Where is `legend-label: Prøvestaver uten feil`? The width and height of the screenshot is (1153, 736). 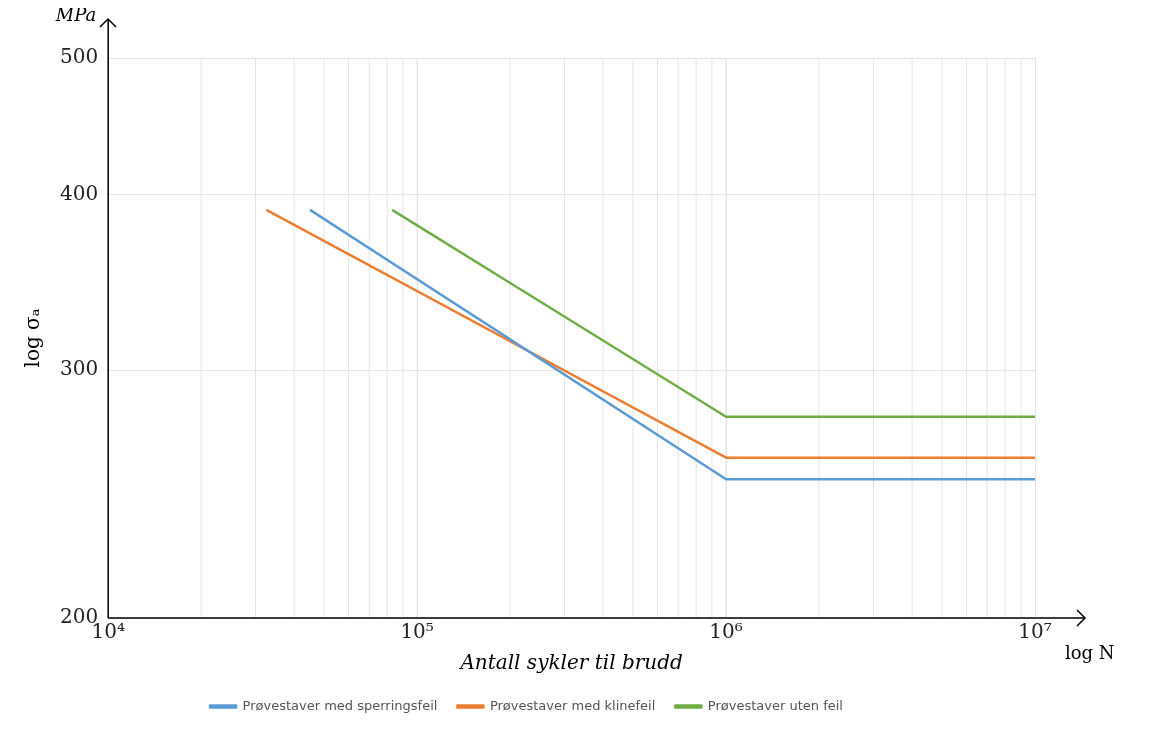
legend-label: Prøvestaver uten feil is located at coordinates (775, 705).